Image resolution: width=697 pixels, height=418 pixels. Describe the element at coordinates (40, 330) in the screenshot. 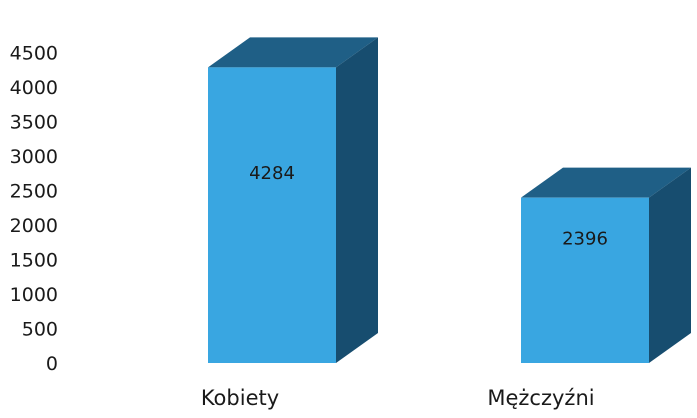

I see `y-tick-label: 500` at that location.